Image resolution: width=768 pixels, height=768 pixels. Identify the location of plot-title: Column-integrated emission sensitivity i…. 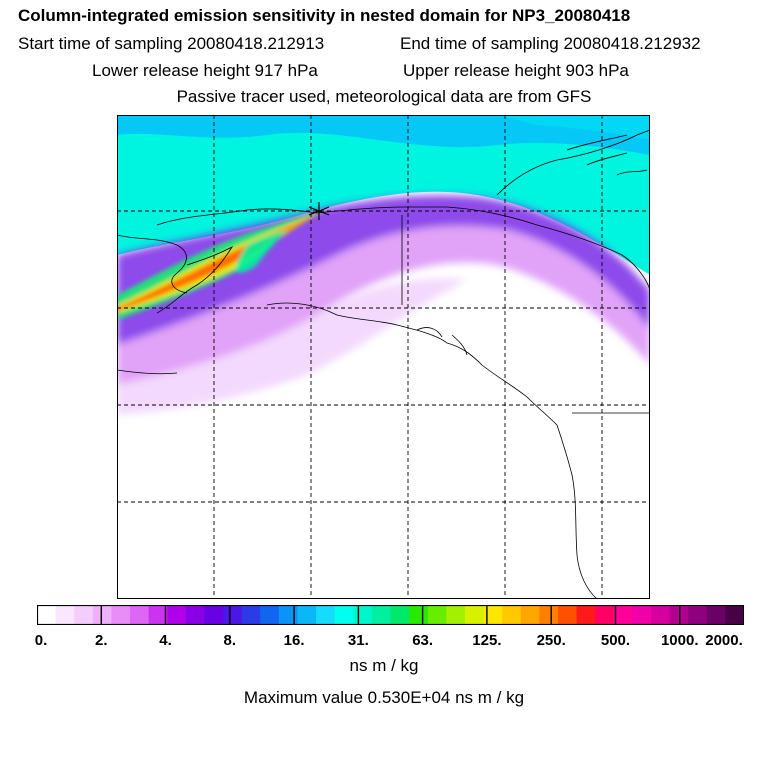
(324, 15).